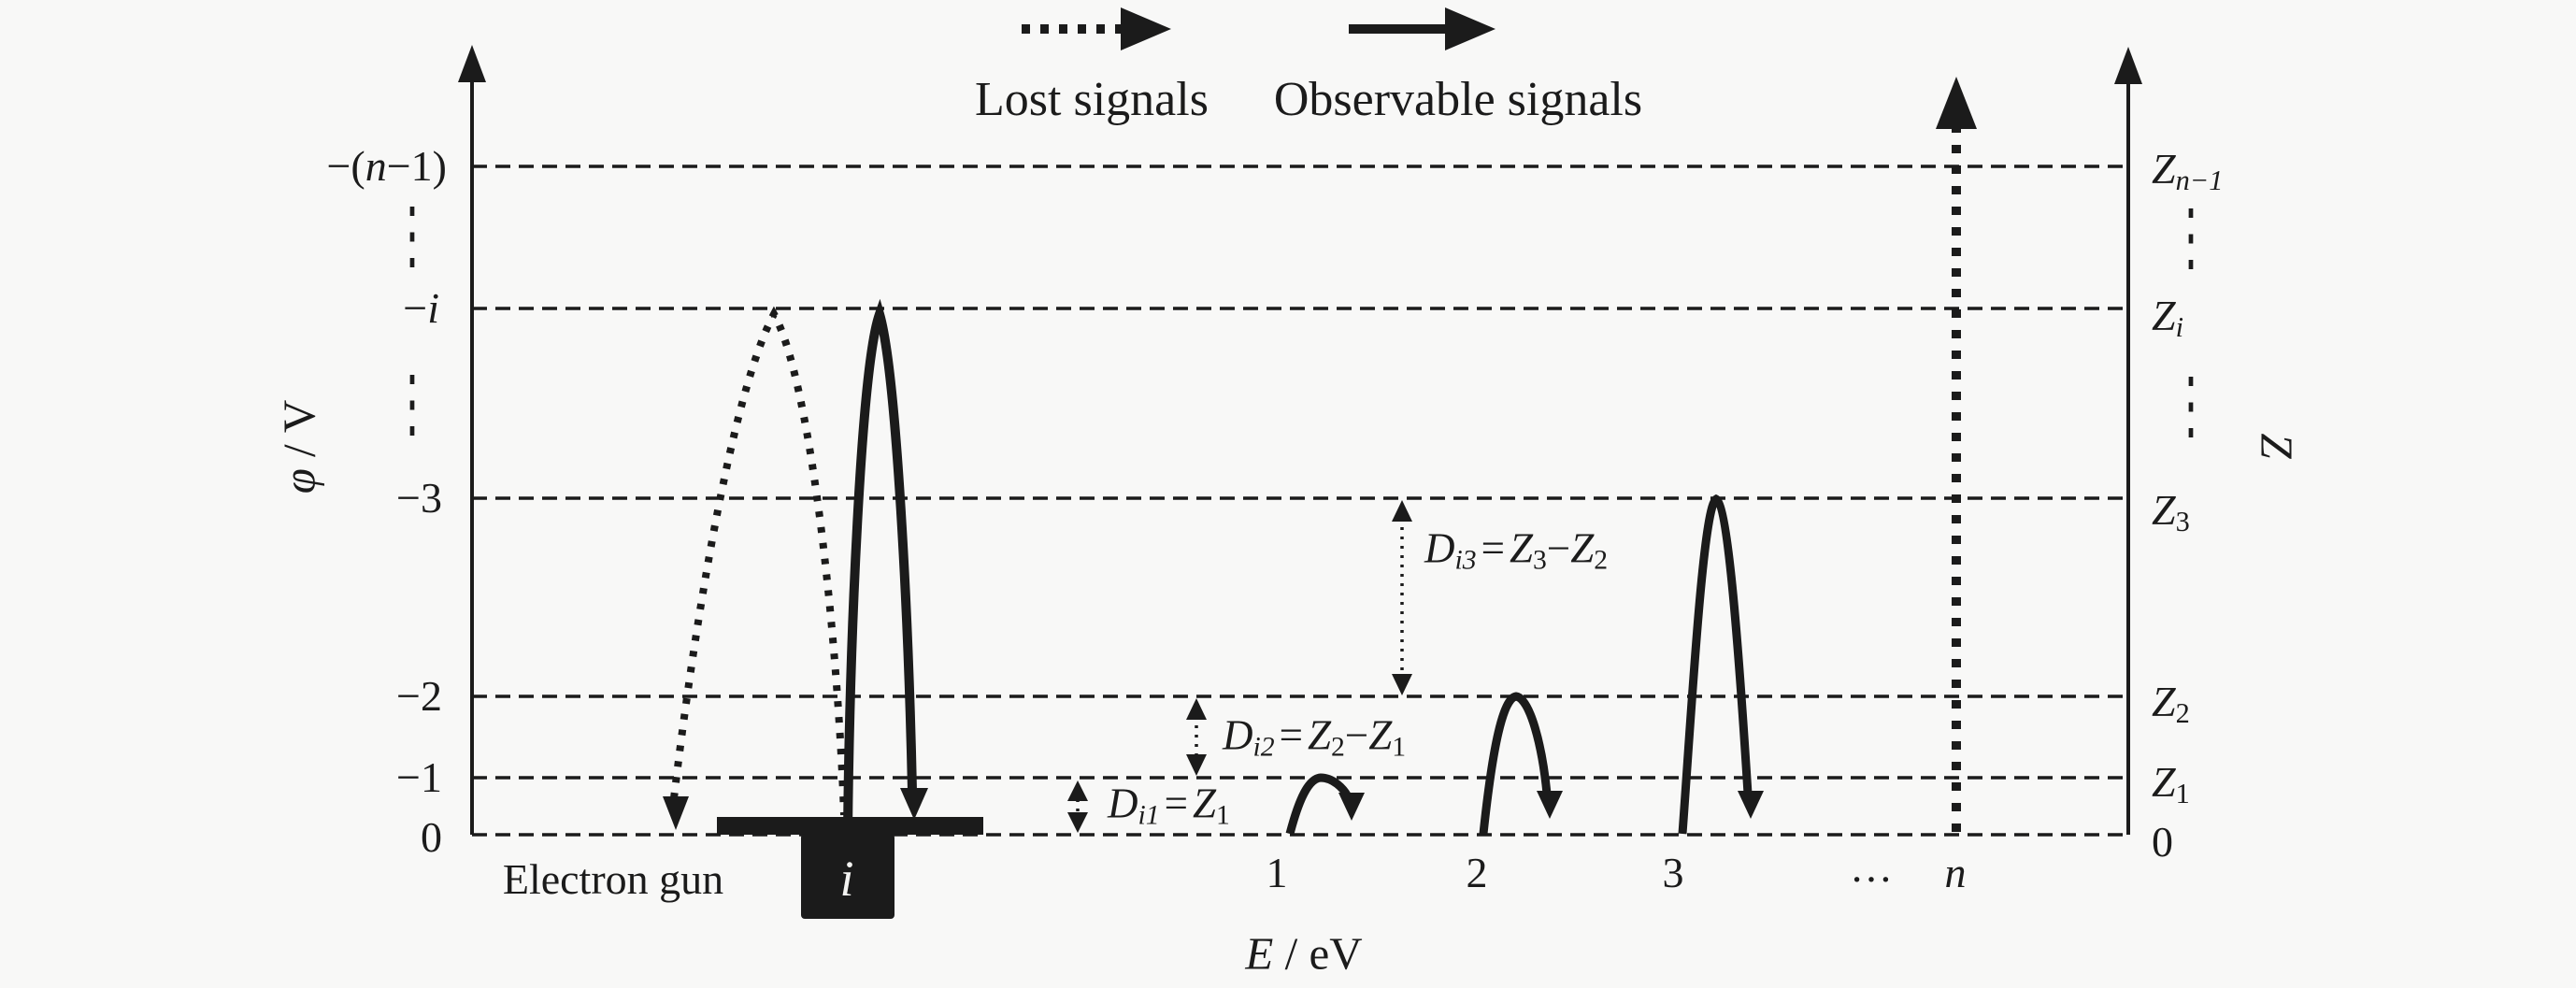 The image size is (2576, 988). What do you see at coordinates (2164, 510) in the screenshot?
I see `right-tick-z-3-symbol: Z` at bounding box center [2164, 510].